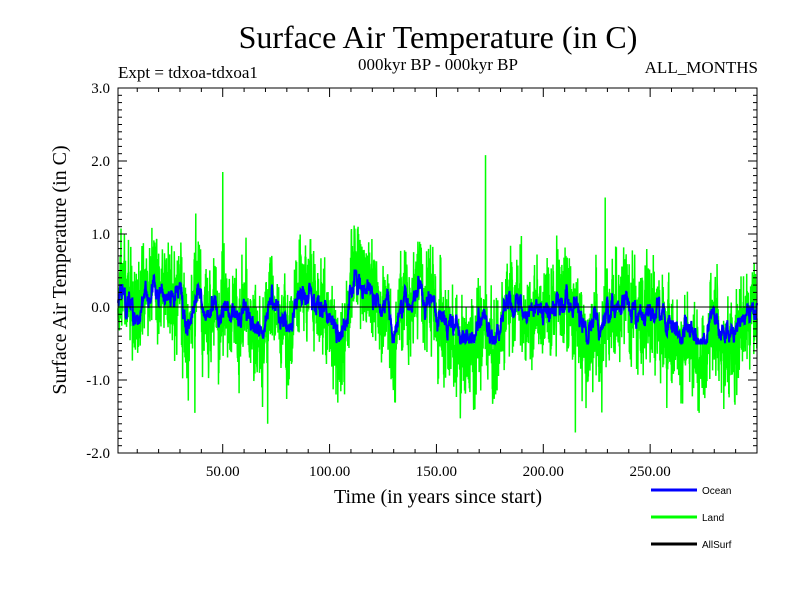  I want to click on y-tick-label: 2.0, so click(100, 162).